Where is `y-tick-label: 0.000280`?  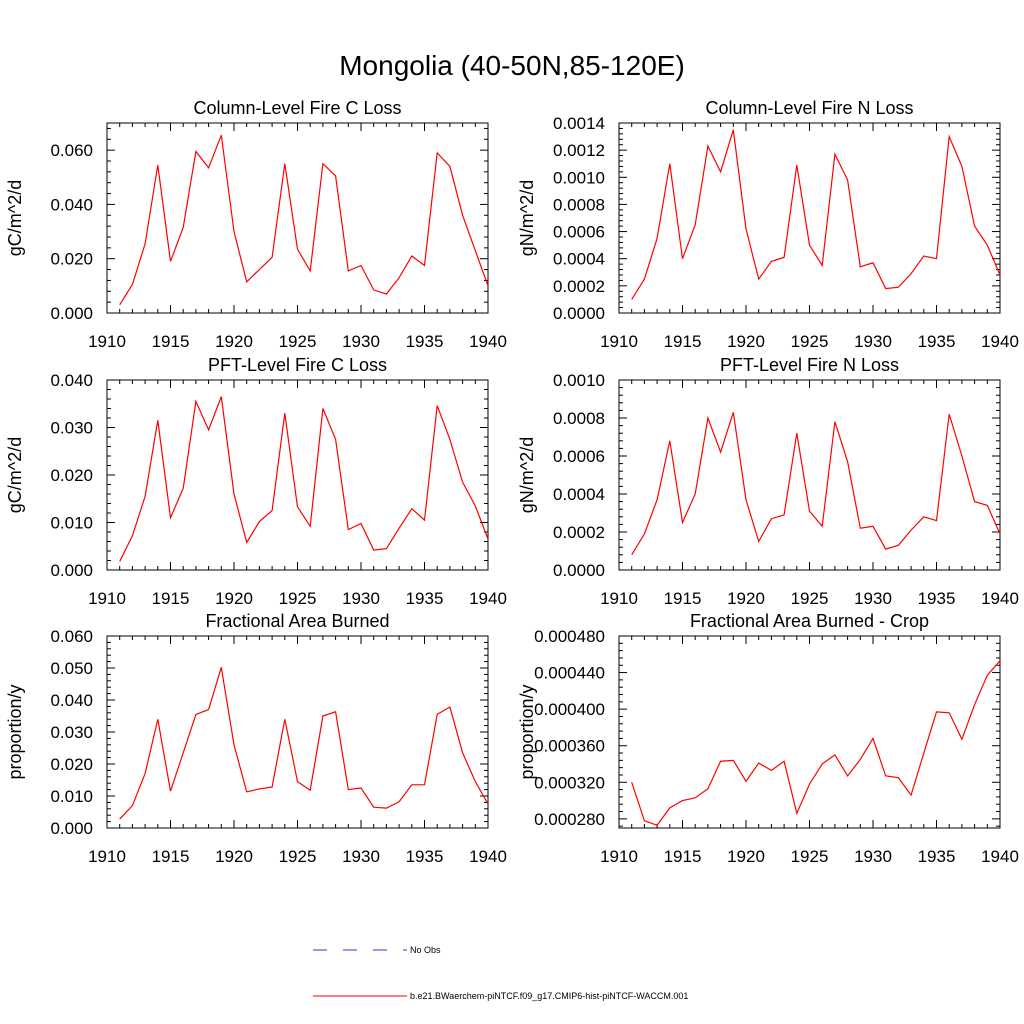 y-tick-label: 0.000280 is located at coordinates (569, 819).